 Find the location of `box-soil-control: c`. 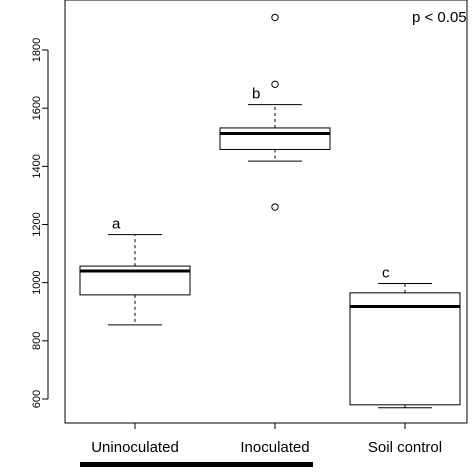

box-soil-control: c is located at coordinates (405, 337).